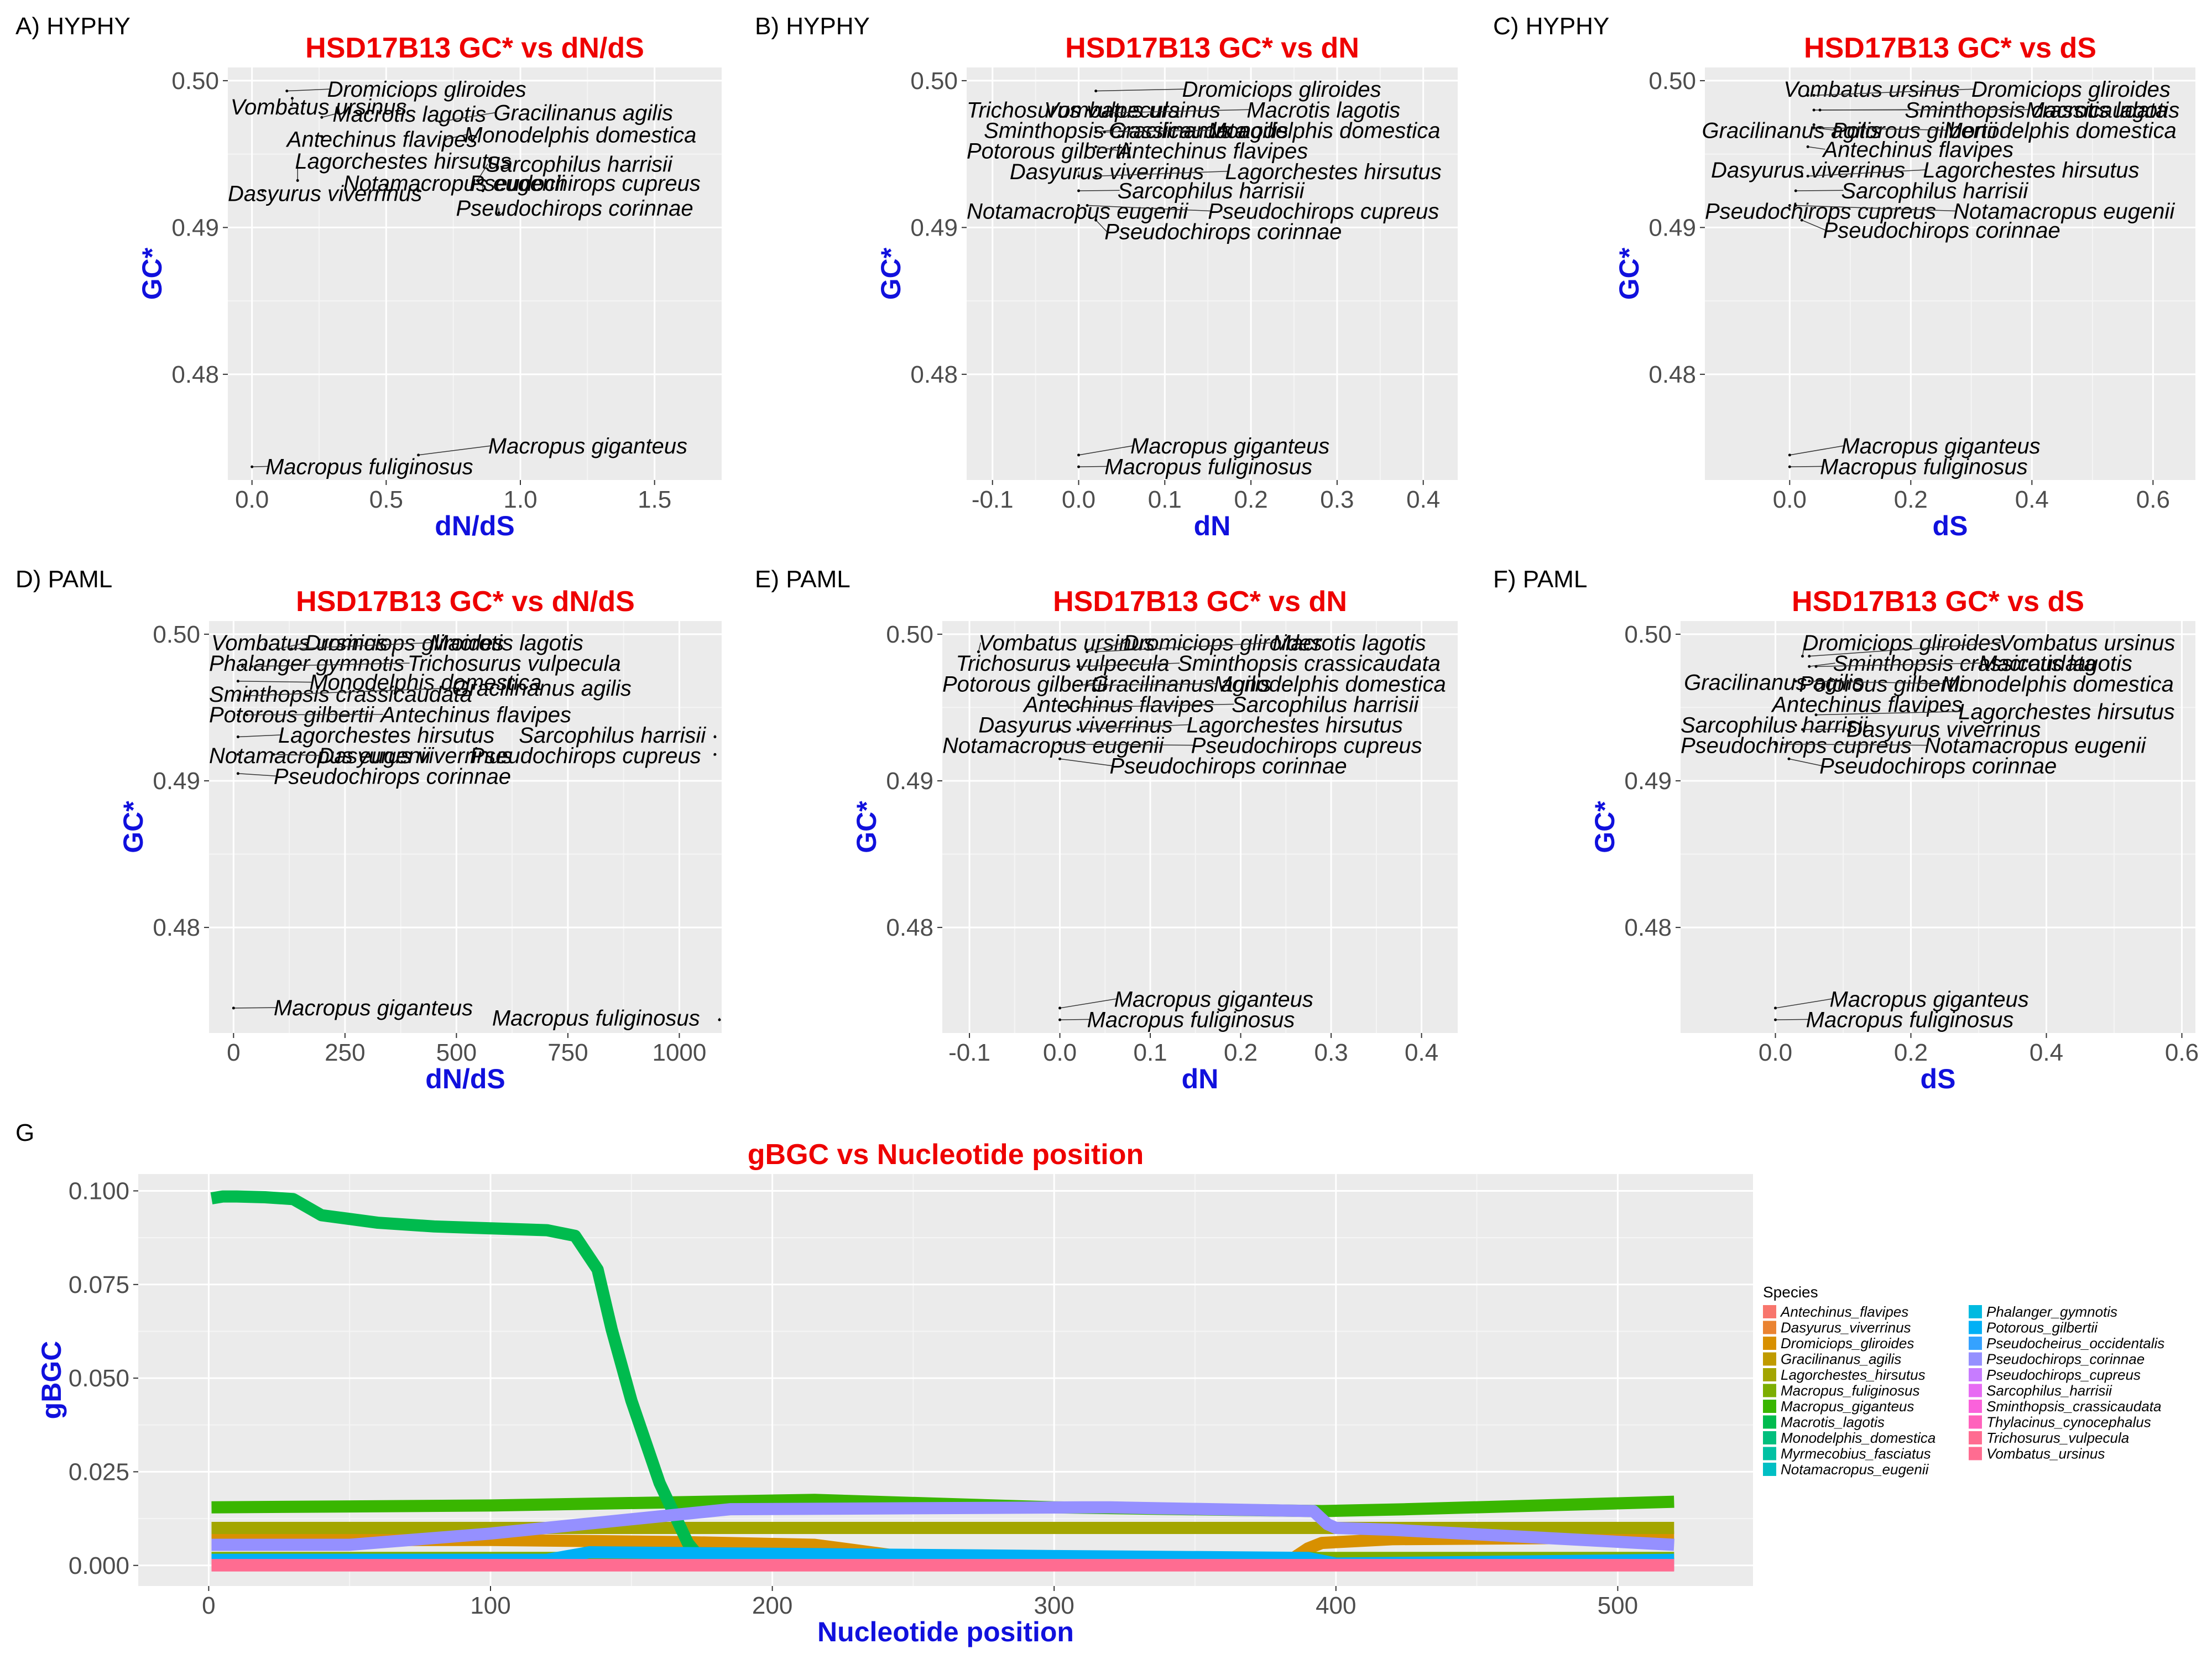 The height and width of the screenshot is (1659, 2212). What do you see at coordinates (319, 107) in the screenshot?
I see `point-label: Vombatus ursinus` at bounding box center [319, 107].